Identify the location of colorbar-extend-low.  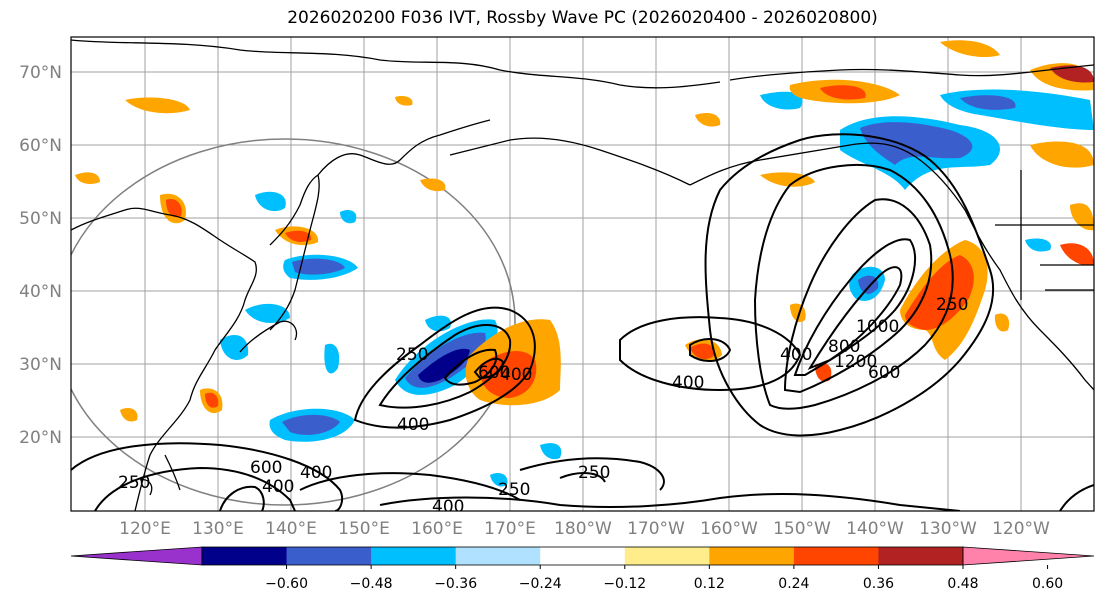
(136, 556).